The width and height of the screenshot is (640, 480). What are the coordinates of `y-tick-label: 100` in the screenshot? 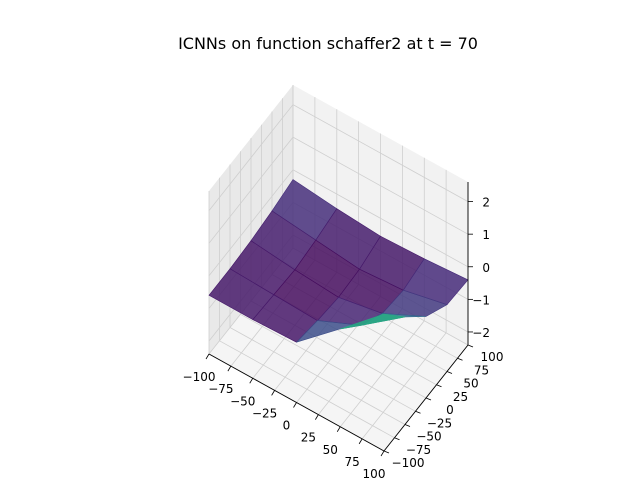 It's located at (492, 357).